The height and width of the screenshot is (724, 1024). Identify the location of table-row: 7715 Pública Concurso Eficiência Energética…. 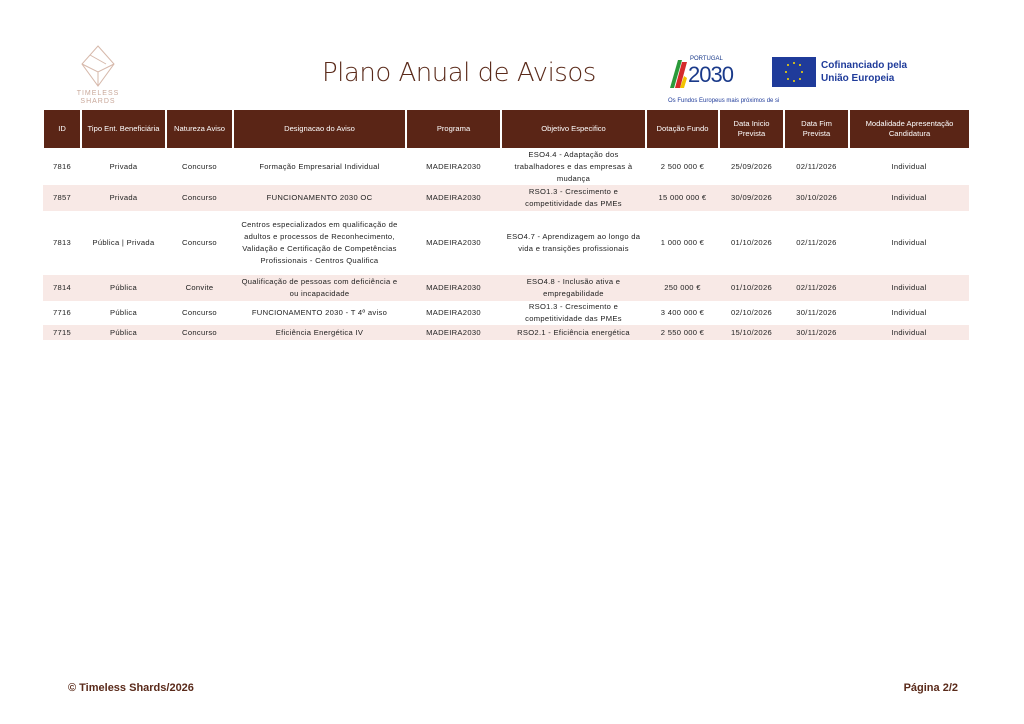
(506, 332).